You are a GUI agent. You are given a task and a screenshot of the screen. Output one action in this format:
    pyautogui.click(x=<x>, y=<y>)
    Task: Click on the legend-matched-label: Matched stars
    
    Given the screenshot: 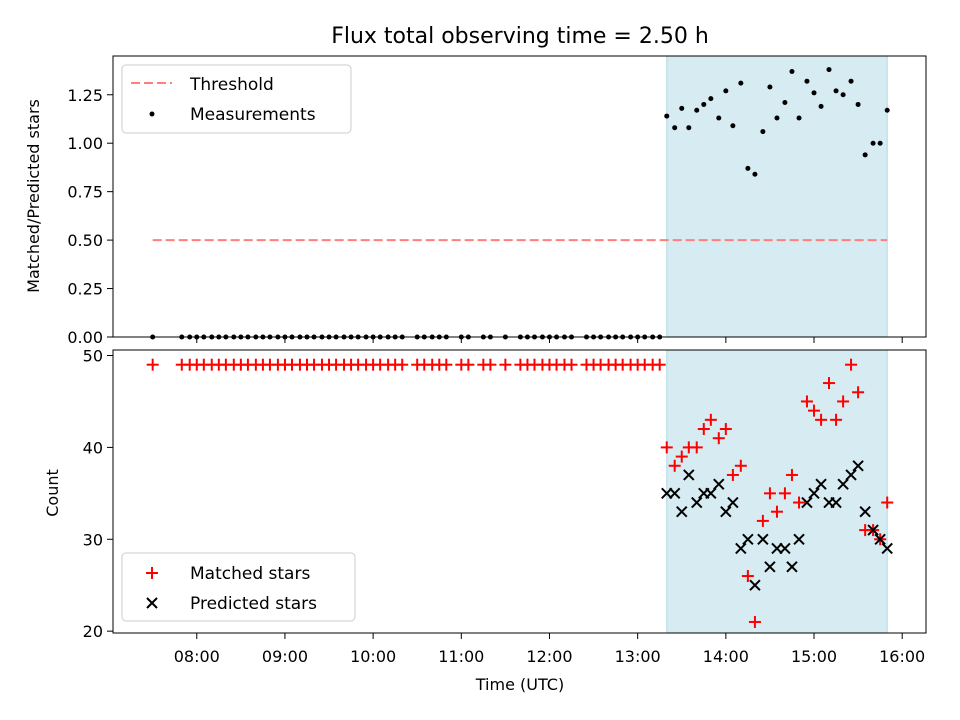 What is the action you would take?
    pyautogui.click(x=250, y=574)
    